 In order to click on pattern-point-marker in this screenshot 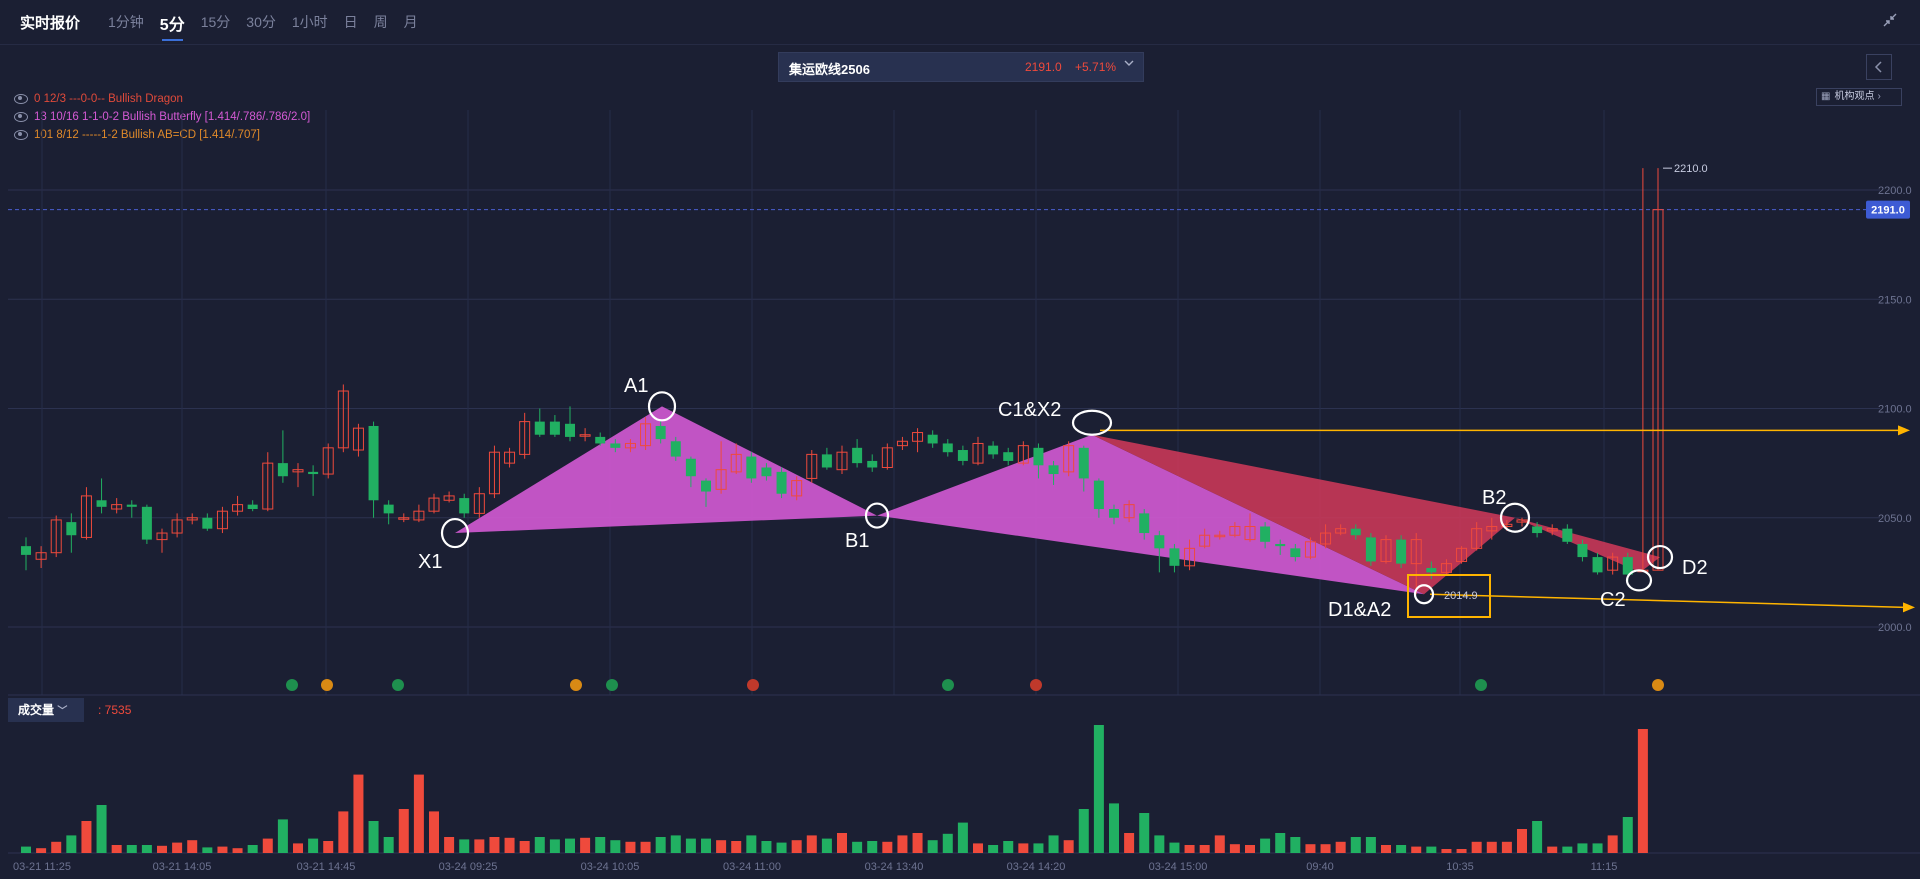, I will do `click(662, 406)`.